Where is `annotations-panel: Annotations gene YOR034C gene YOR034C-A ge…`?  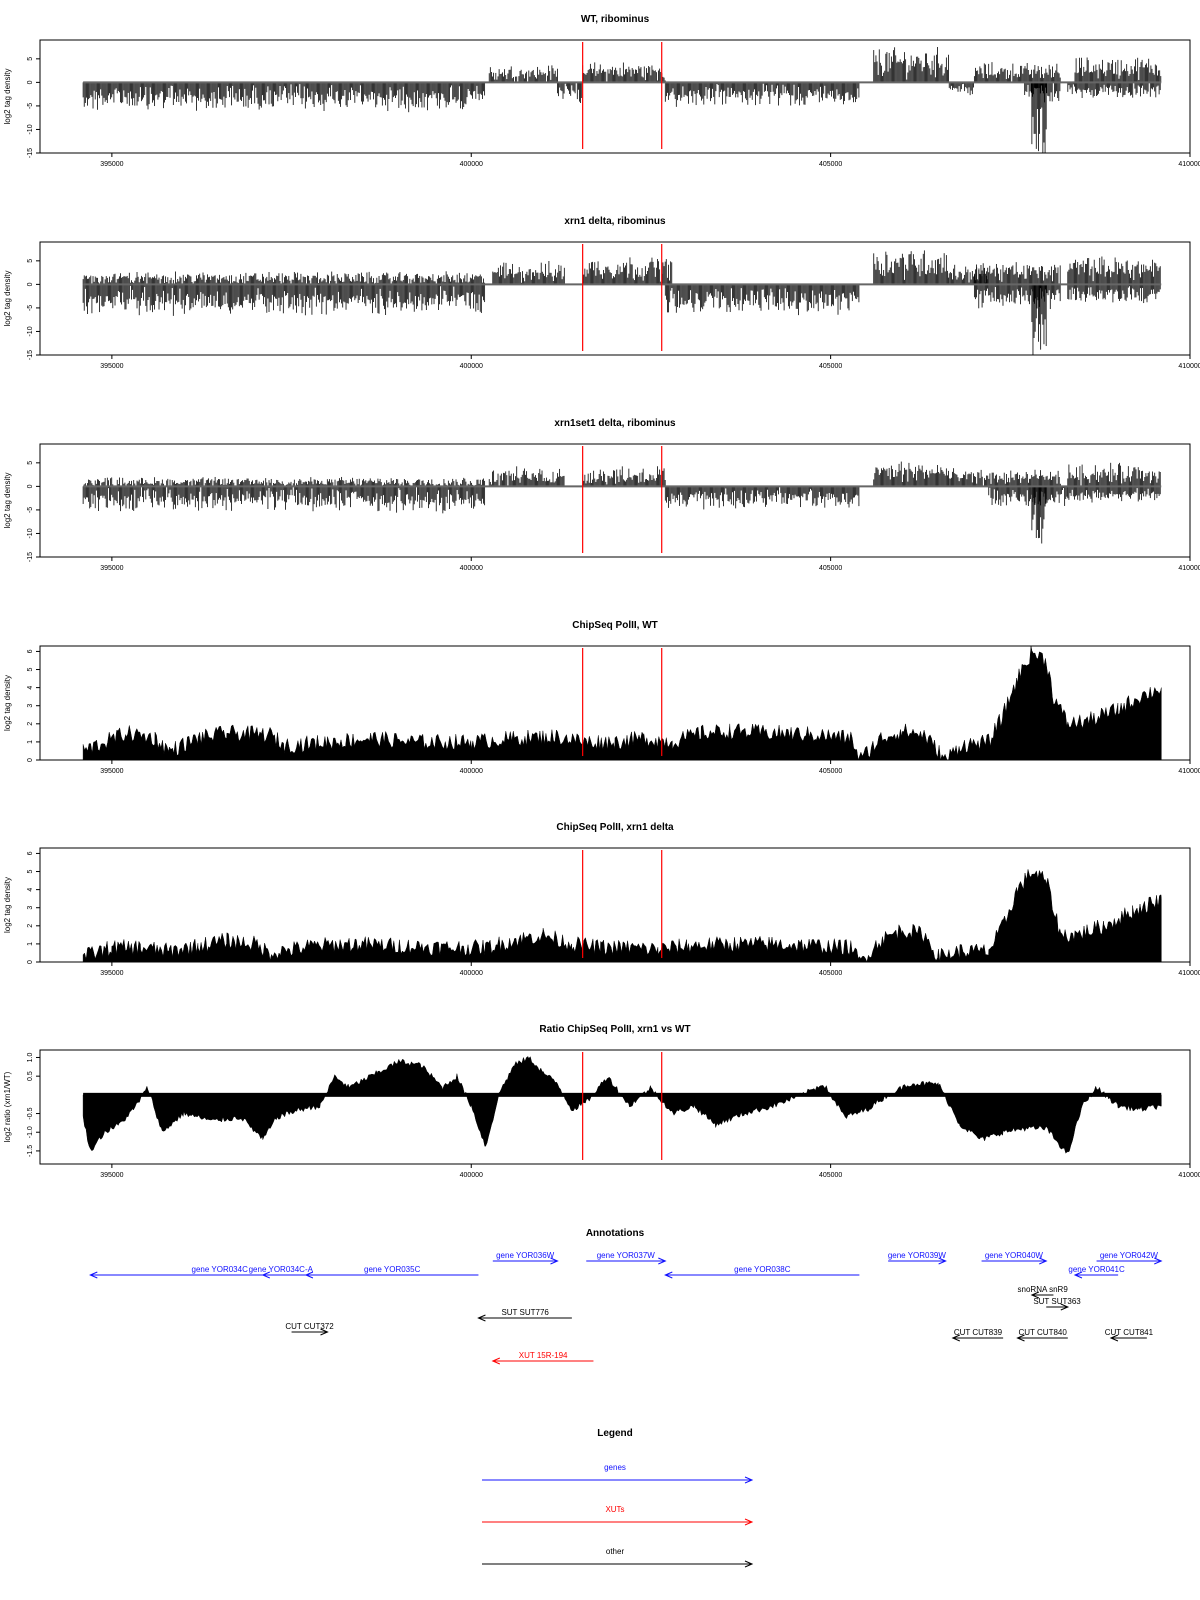
annotations-panel: Annotations gene YOR034C gene YOR034C-A ge… is located at coordinates (626, 1296).